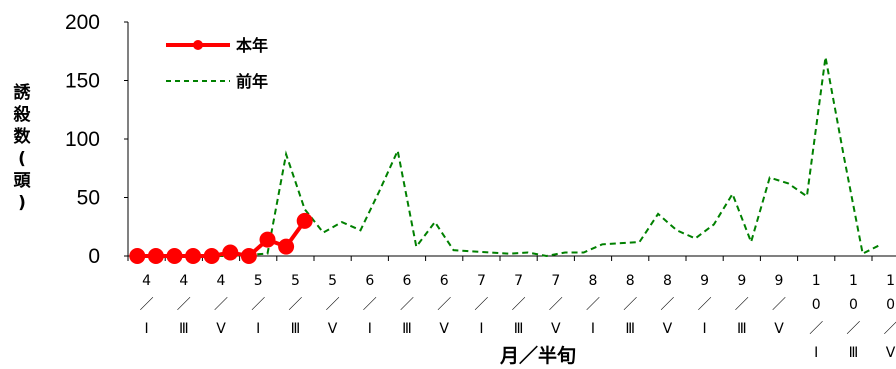  I want to click on y-tick-label: 150, so click(82, 81).